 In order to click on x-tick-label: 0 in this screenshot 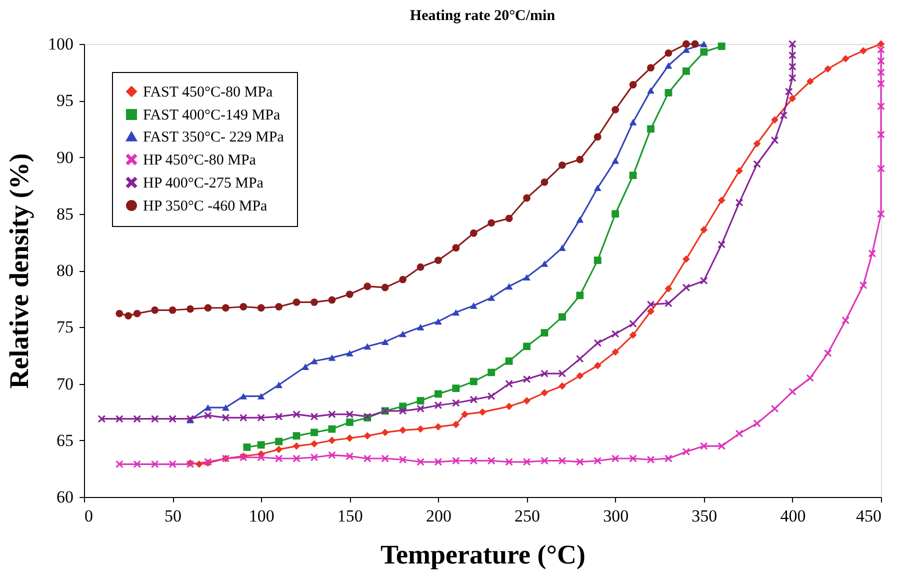, I will do `click(88, 516)`.